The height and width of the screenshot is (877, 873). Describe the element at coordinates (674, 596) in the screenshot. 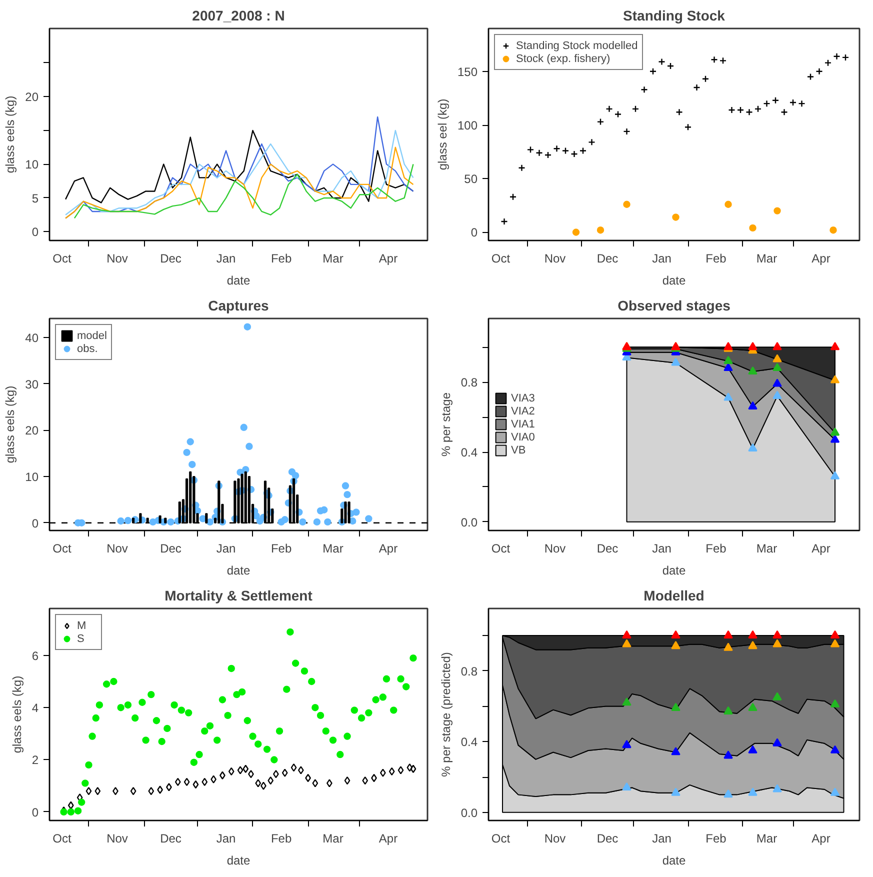

I see `chart-title: Modelled` at that location.